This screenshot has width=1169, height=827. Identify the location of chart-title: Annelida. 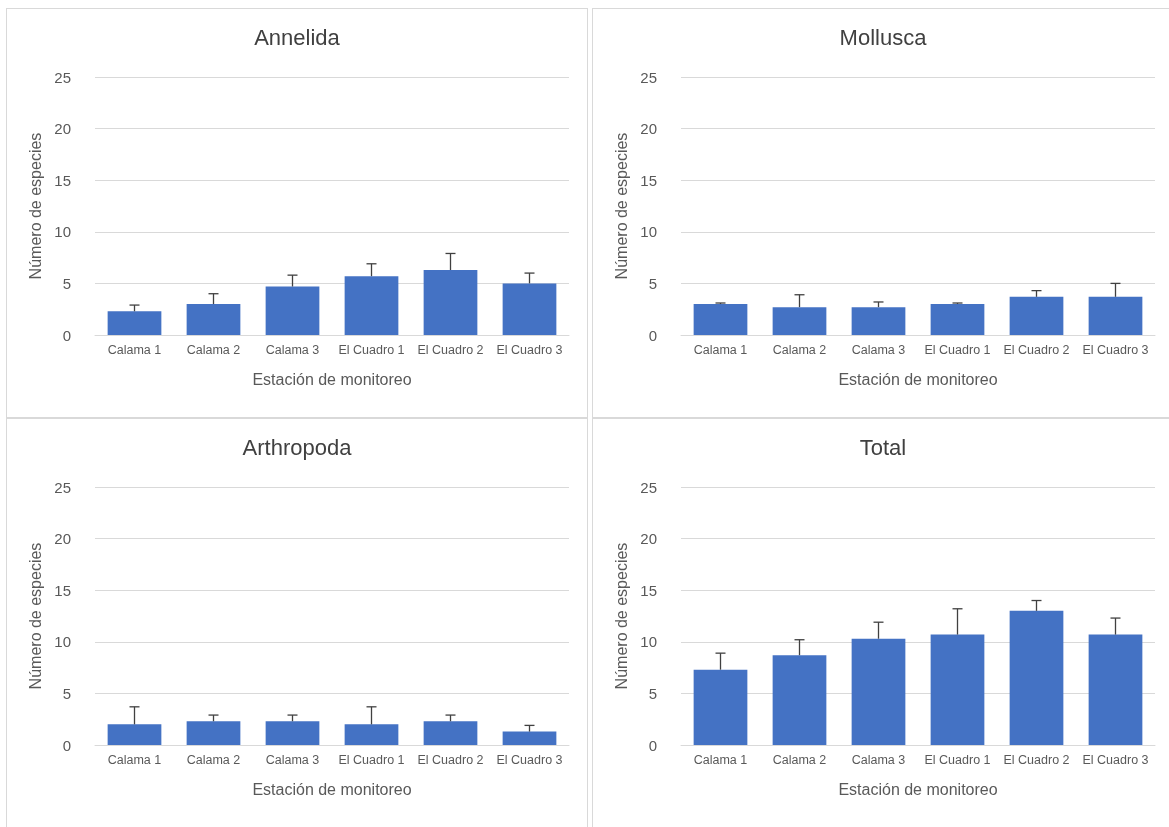
(297, 37).